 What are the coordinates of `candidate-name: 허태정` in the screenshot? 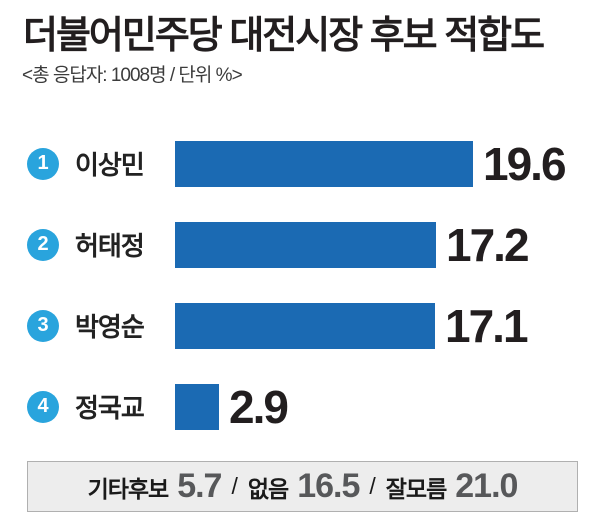 It's located at (110, 246).